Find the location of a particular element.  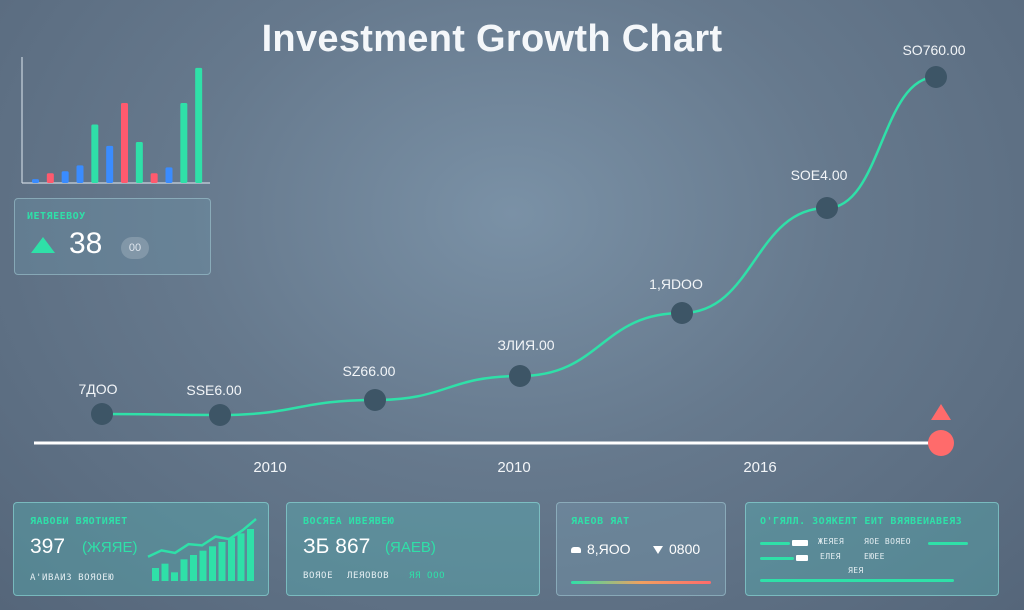

data-label: ЗЛИЯ.00 is located at coordinates (525, 345).